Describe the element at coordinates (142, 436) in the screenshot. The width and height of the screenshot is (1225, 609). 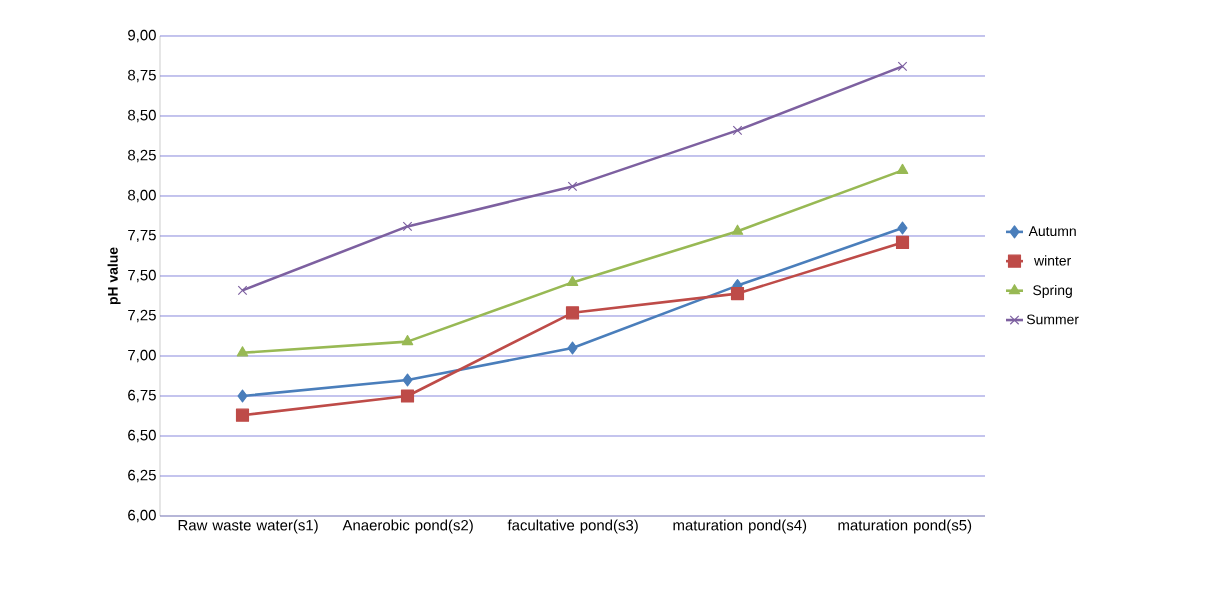
I see `y-tick-label: 6,50` at that location.